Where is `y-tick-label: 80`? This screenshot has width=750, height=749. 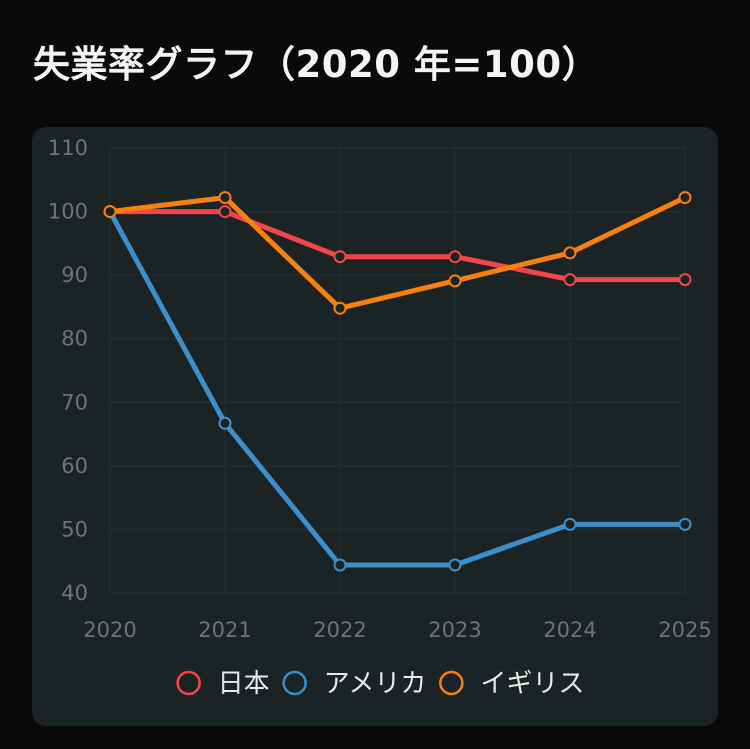
y-tick-label: 80 is located at coordinates (74, 339).